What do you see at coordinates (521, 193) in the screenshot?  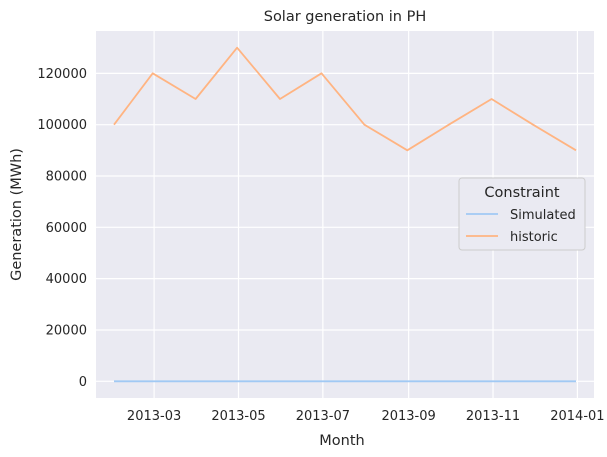 I see `legend-title: Constraint` at bounding box center [521, 193].